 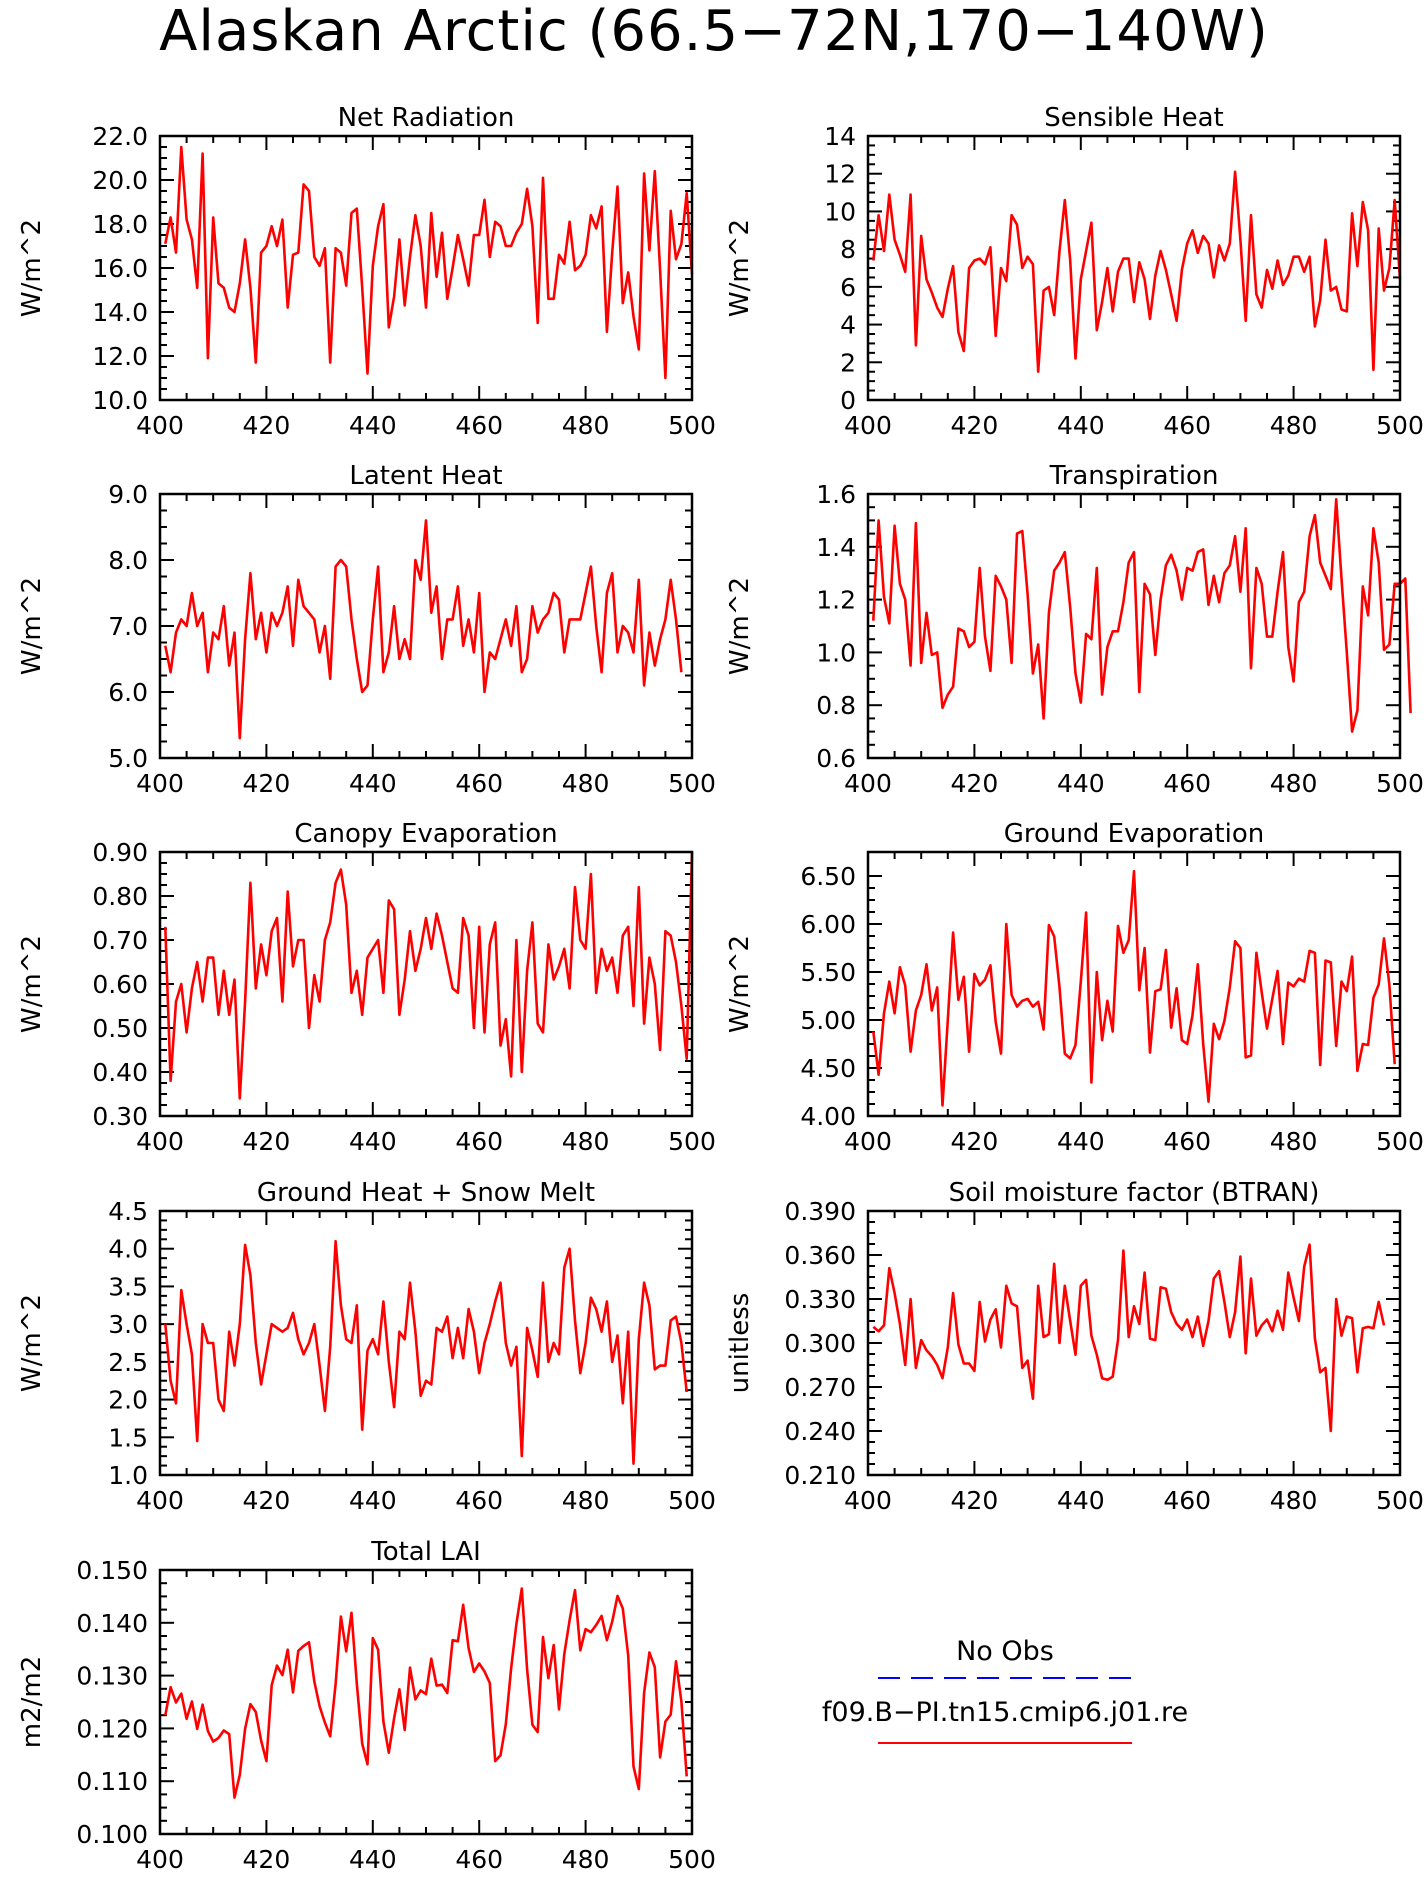 I want to click on y-axis-label-canopy-evaporation: W/m^2, so click(x=32, y=984).